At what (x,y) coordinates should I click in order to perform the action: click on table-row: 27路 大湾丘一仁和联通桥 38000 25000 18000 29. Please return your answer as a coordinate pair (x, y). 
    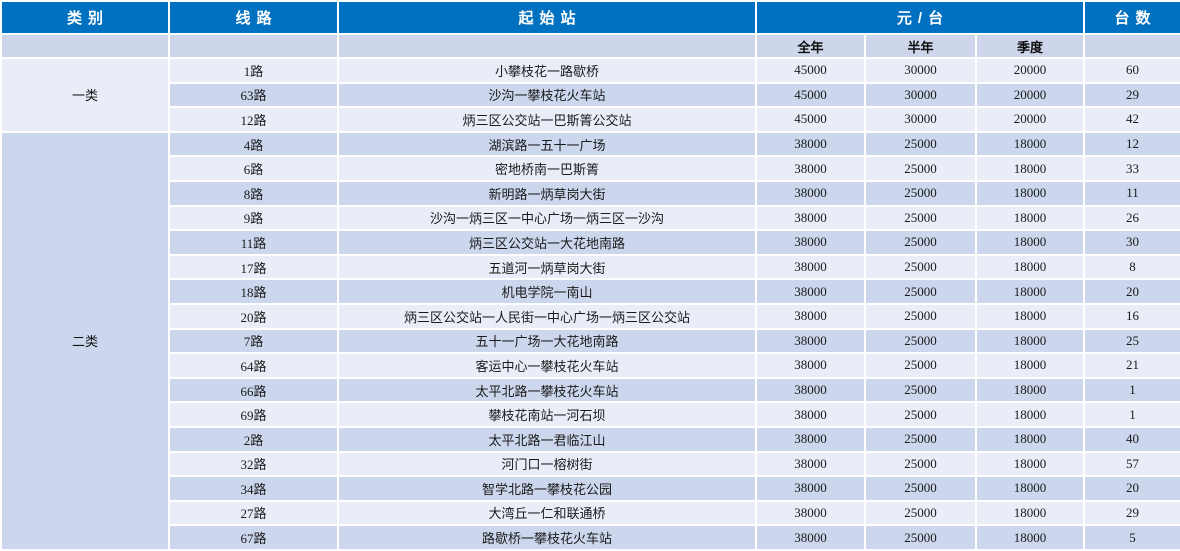
    Looking at the image, I should click on (590, 513).